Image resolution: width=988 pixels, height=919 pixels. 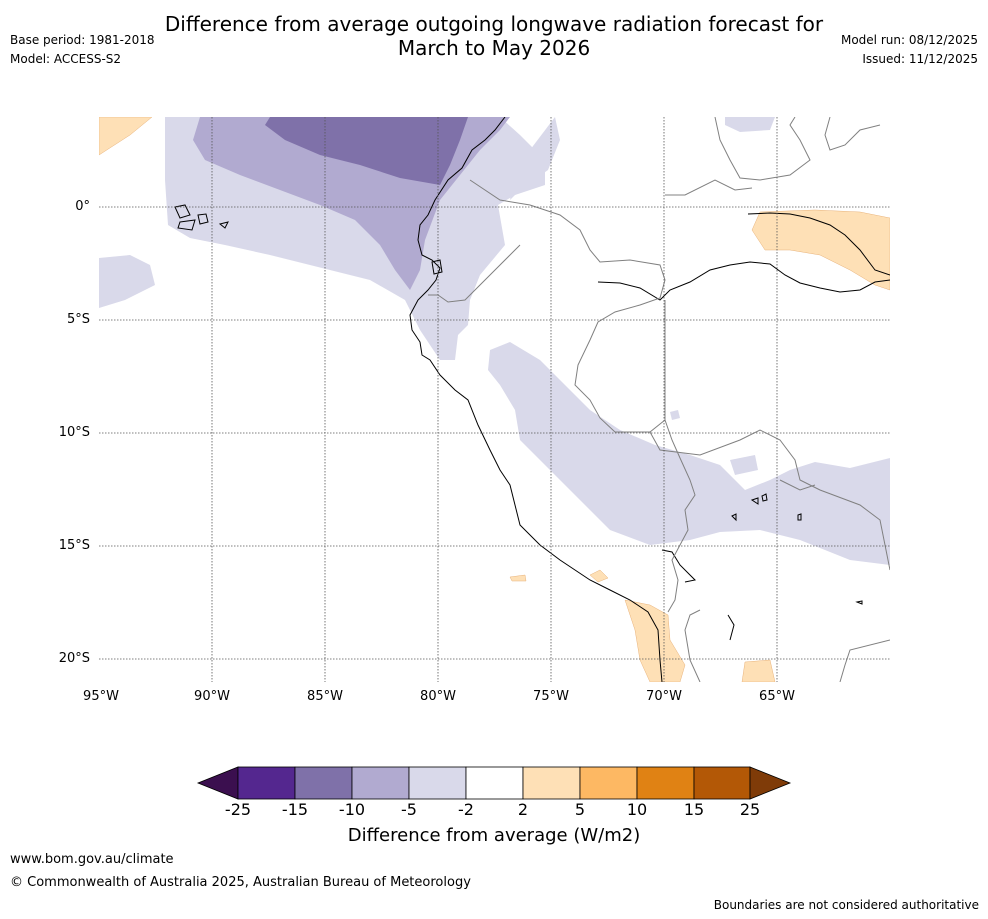 What do you see at coordinates (66, 59) in the screenshot?
I see `model-name: Model: ACCESS-S2` at bounding box center [66, 59].